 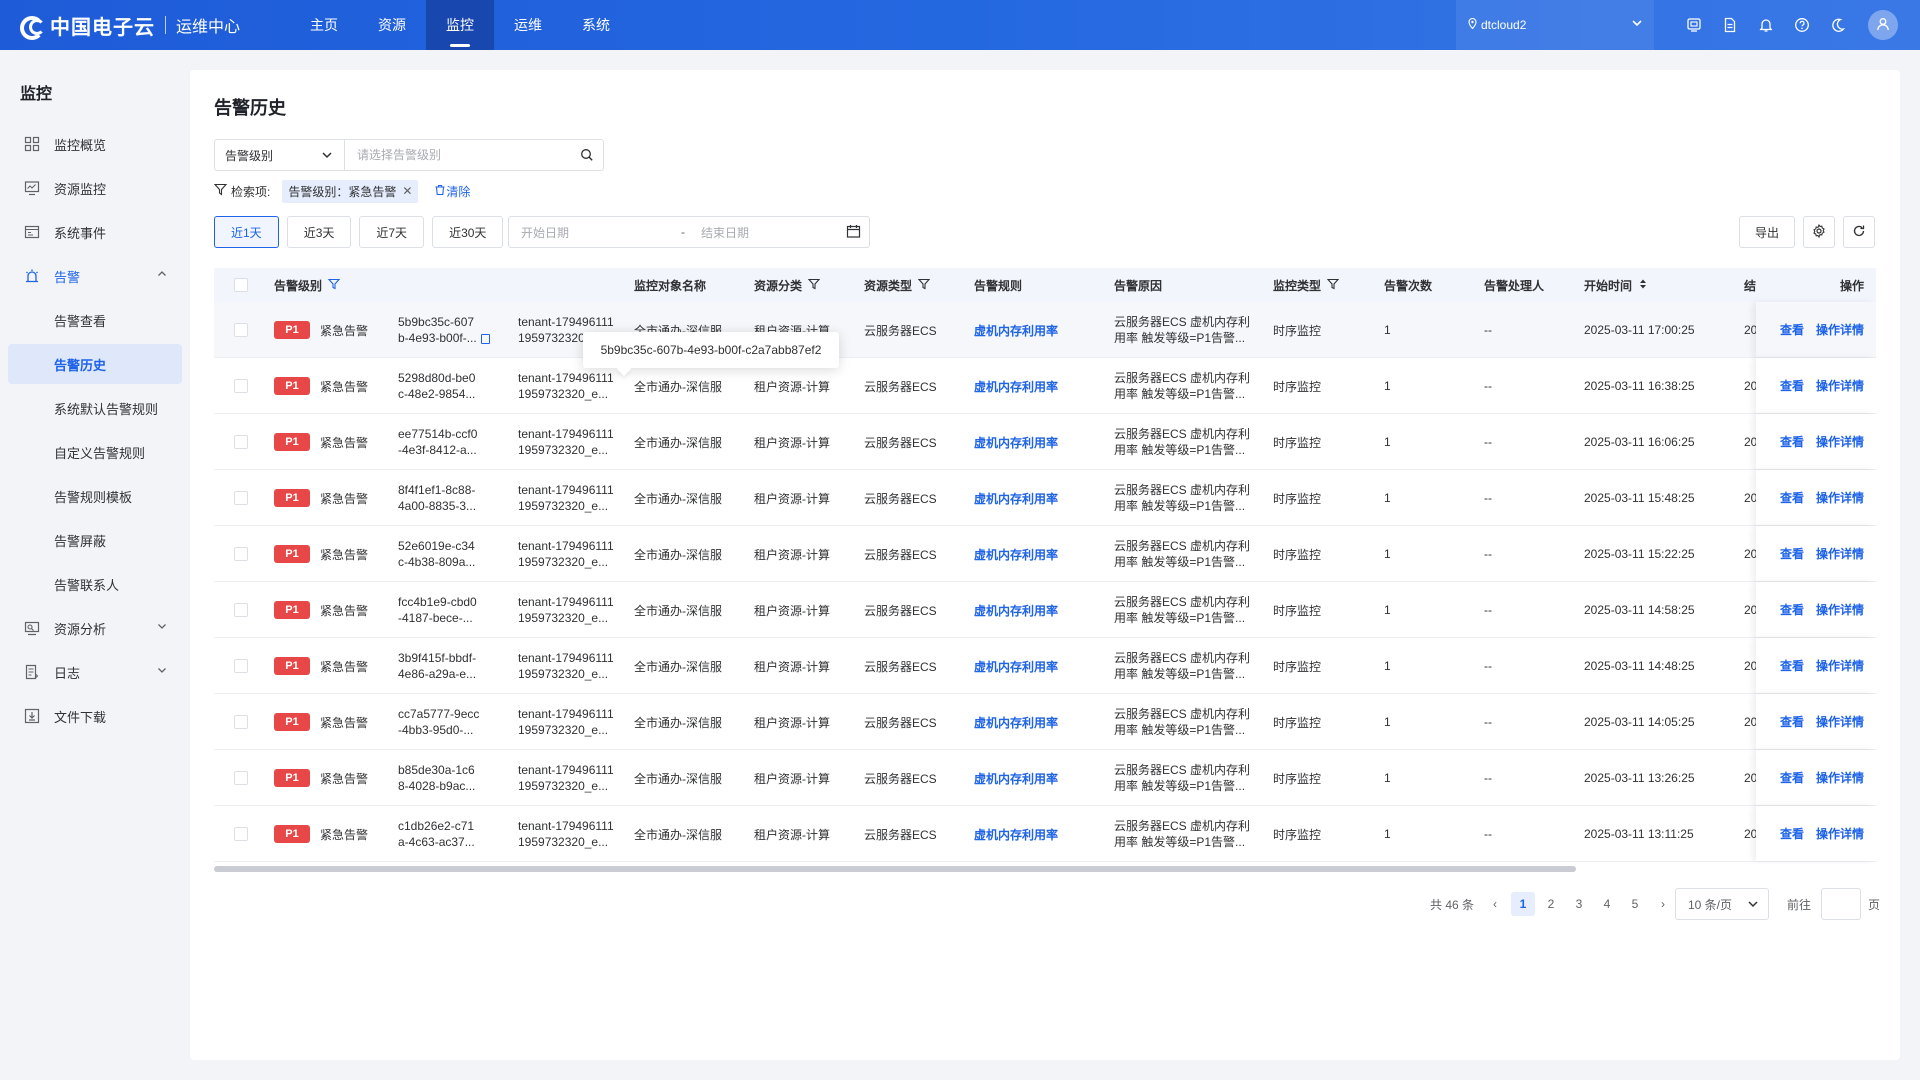 I want to click on nav-item-system: 系统, so click(x=596, y=25).